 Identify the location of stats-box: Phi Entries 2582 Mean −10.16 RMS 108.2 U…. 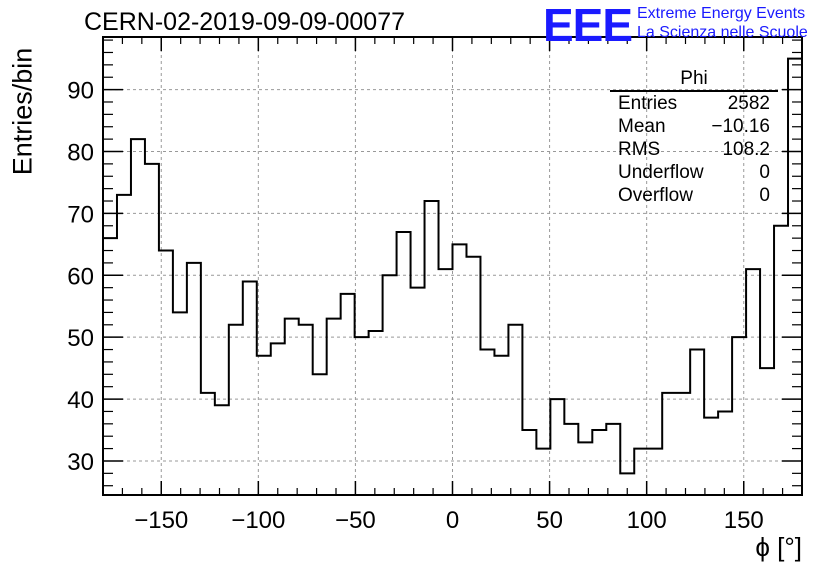
(694, 137).